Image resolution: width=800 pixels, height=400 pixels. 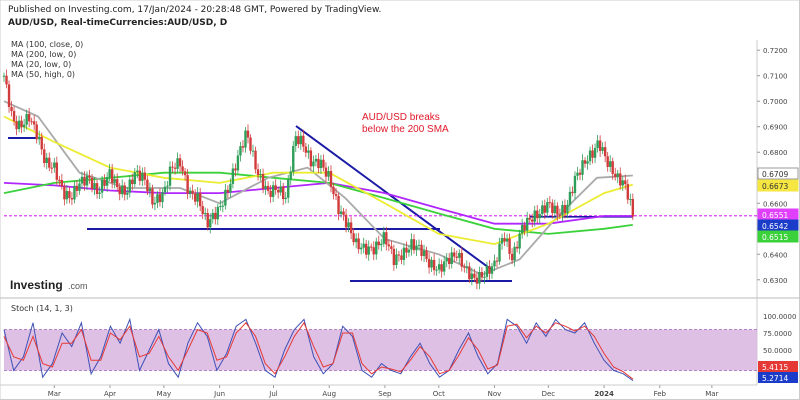 What do you see at coordinates (775, 174) in the screenshot?
I see `price-tag-label: 0.6709` at bounding box center [775, 174].